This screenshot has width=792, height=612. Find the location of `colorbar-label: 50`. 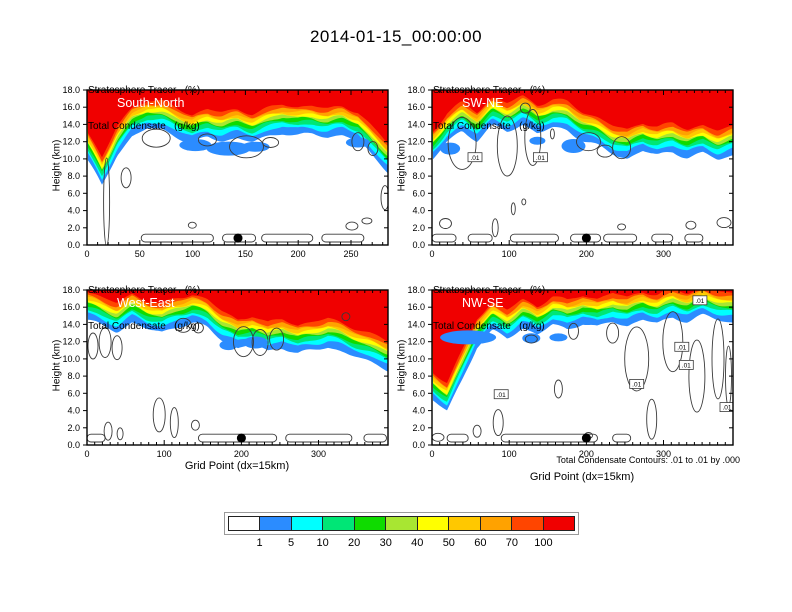

colorbar-label: 50 is located at coordinates (448, 543).